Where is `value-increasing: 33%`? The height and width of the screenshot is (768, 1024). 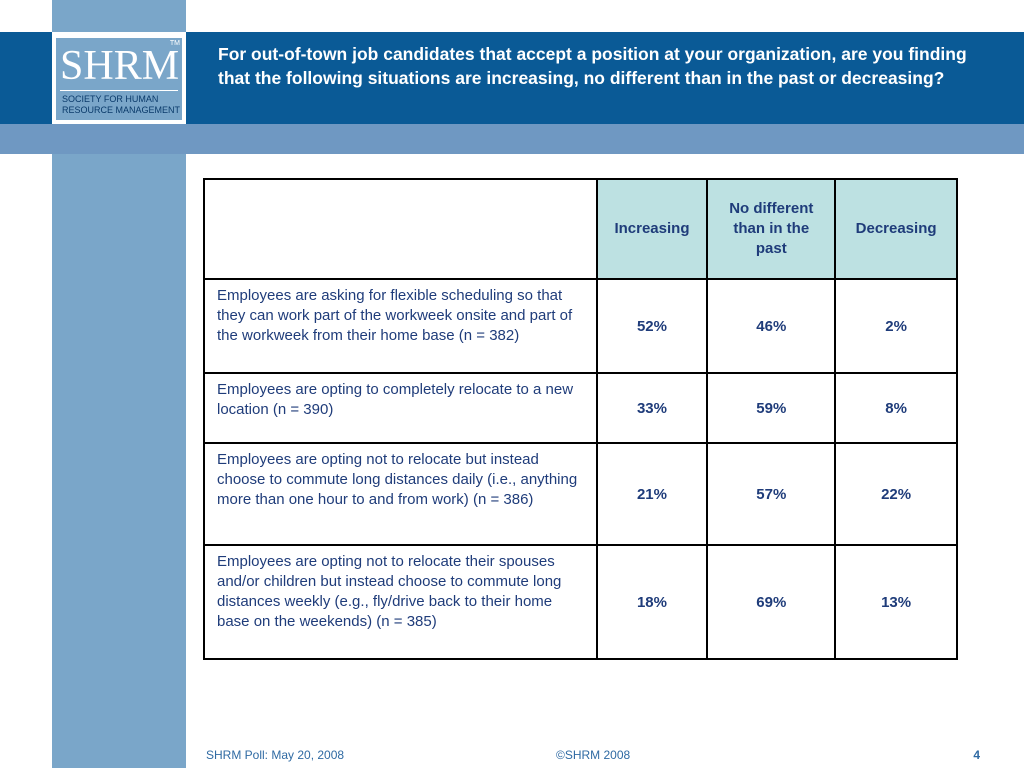
value-increasing: 33% is located at coordinates (652, 408).